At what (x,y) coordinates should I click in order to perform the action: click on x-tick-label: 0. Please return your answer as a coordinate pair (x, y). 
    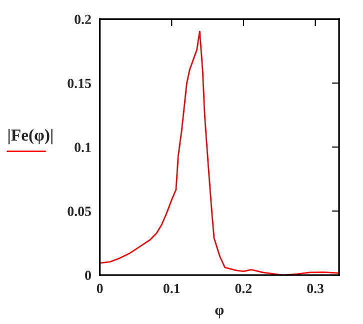
    Looking at the image, I should click on (99, 289).